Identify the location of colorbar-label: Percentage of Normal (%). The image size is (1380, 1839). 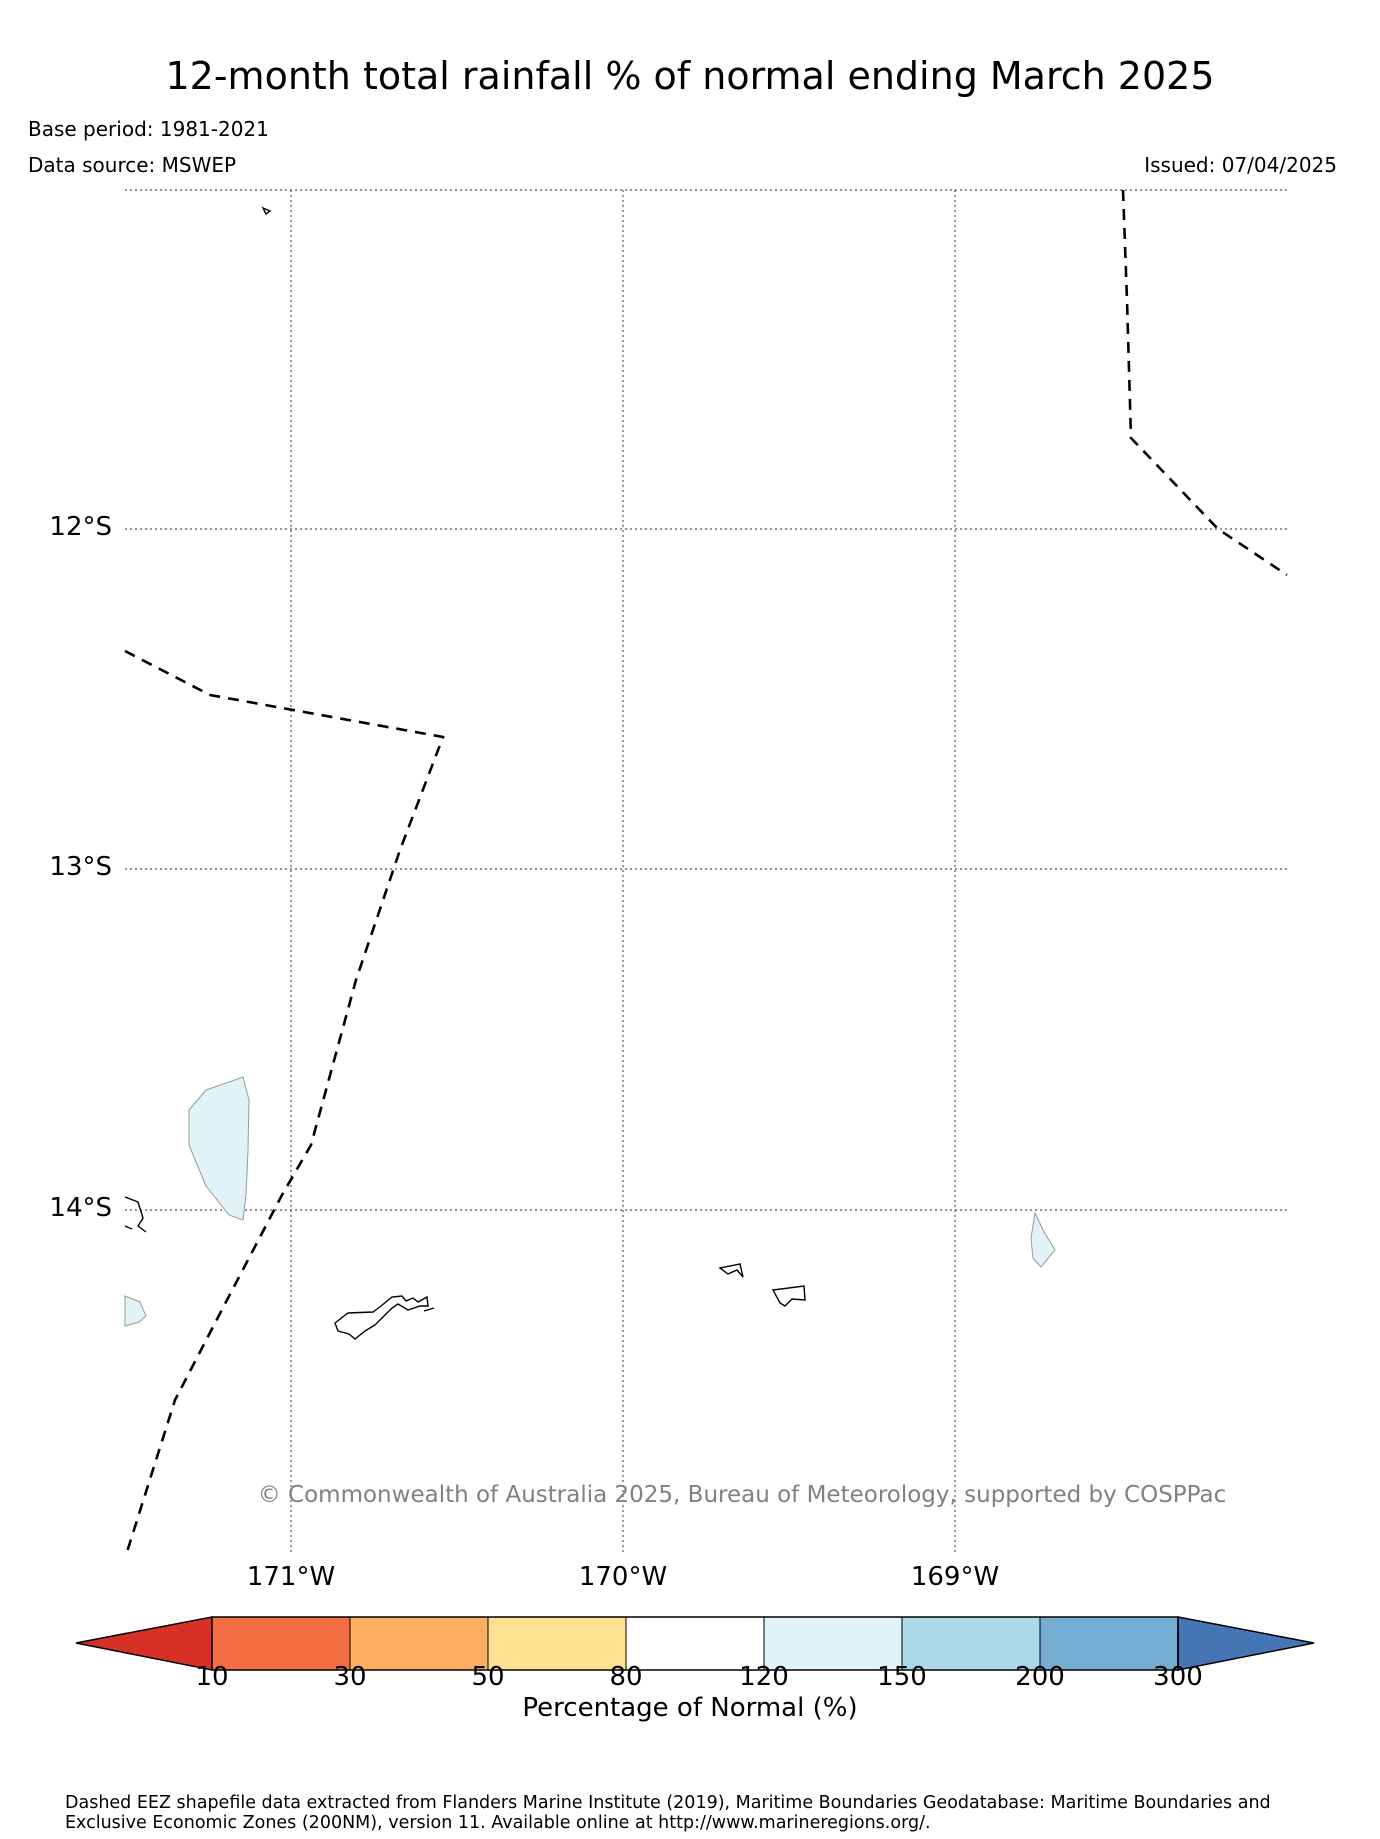
(690, 1708).